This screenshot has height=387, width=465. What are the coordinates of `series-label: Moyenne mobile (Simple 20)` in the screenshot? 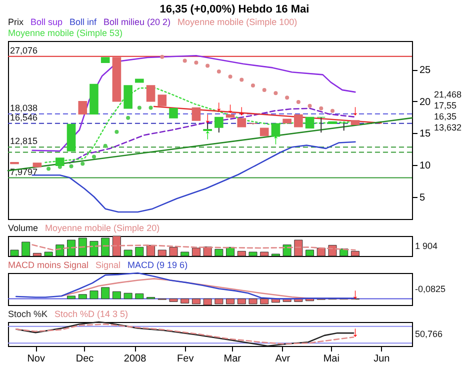 It's located at (102, 228).